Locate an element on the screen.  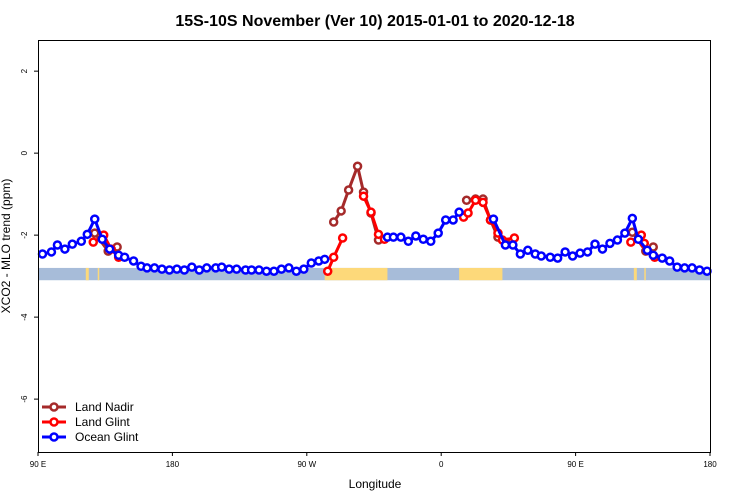
x-axis: 90 E 180 90 W 0 90 E 180 is located at coordinates (373, 460).